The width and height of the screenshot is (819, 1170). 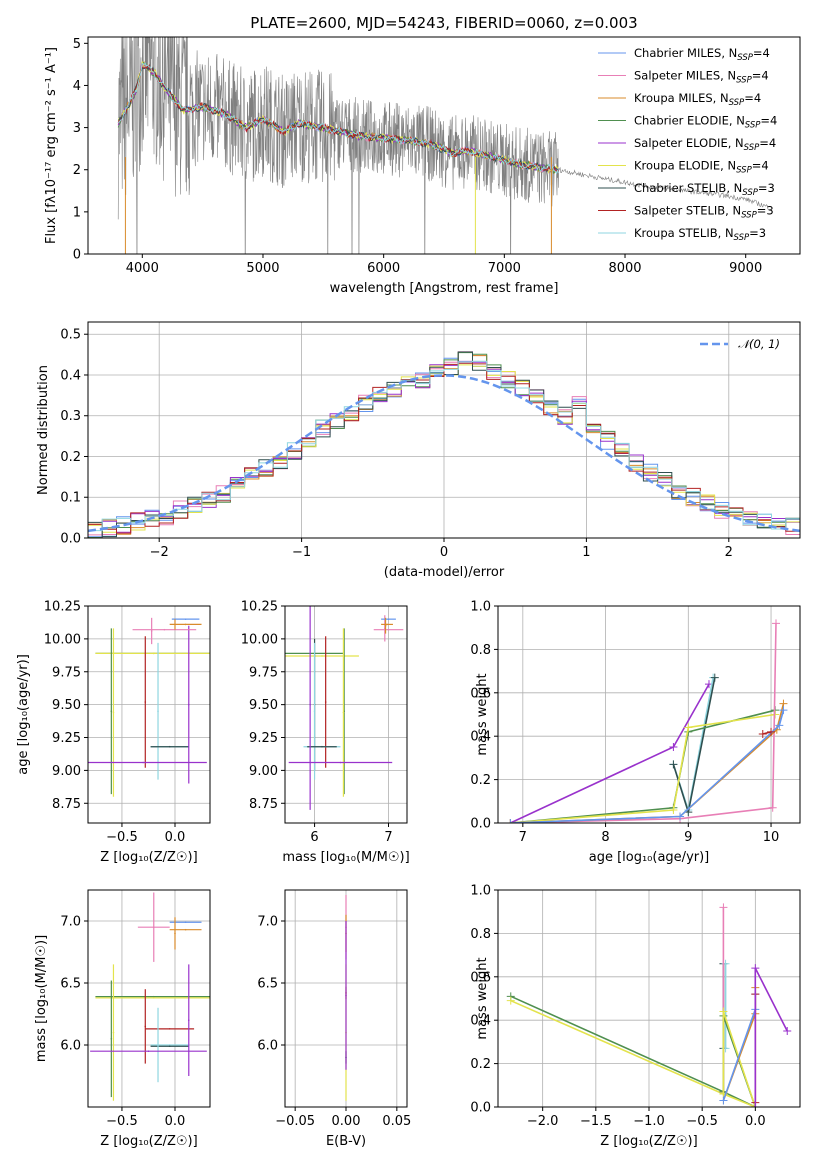 What do you see at coordinates (142, 268) in the screenshot?
I see `x-tick-label: 4000` at bounding box center [142, 268].